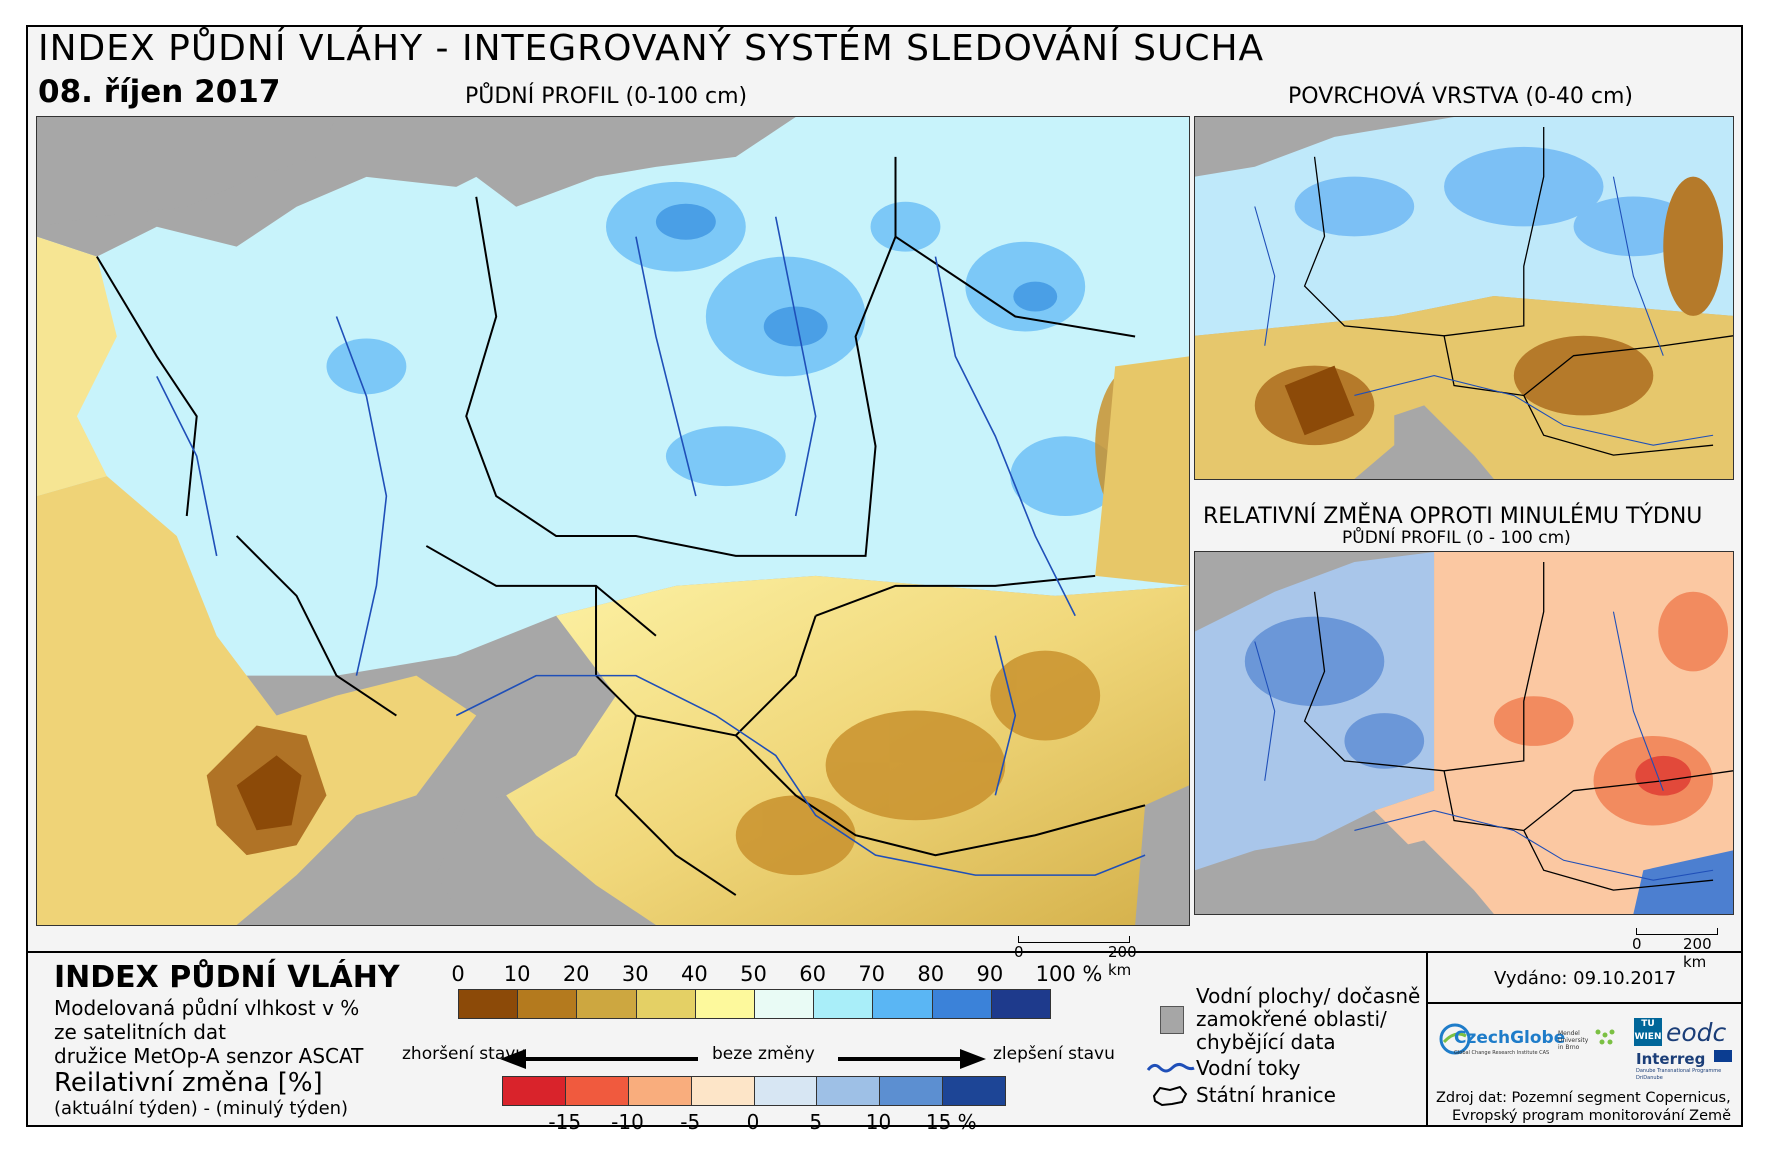 The width and height of the screenshot is (1772, 1156). I want to click on water-label-3: chybějící data, so click(1266, 1042).